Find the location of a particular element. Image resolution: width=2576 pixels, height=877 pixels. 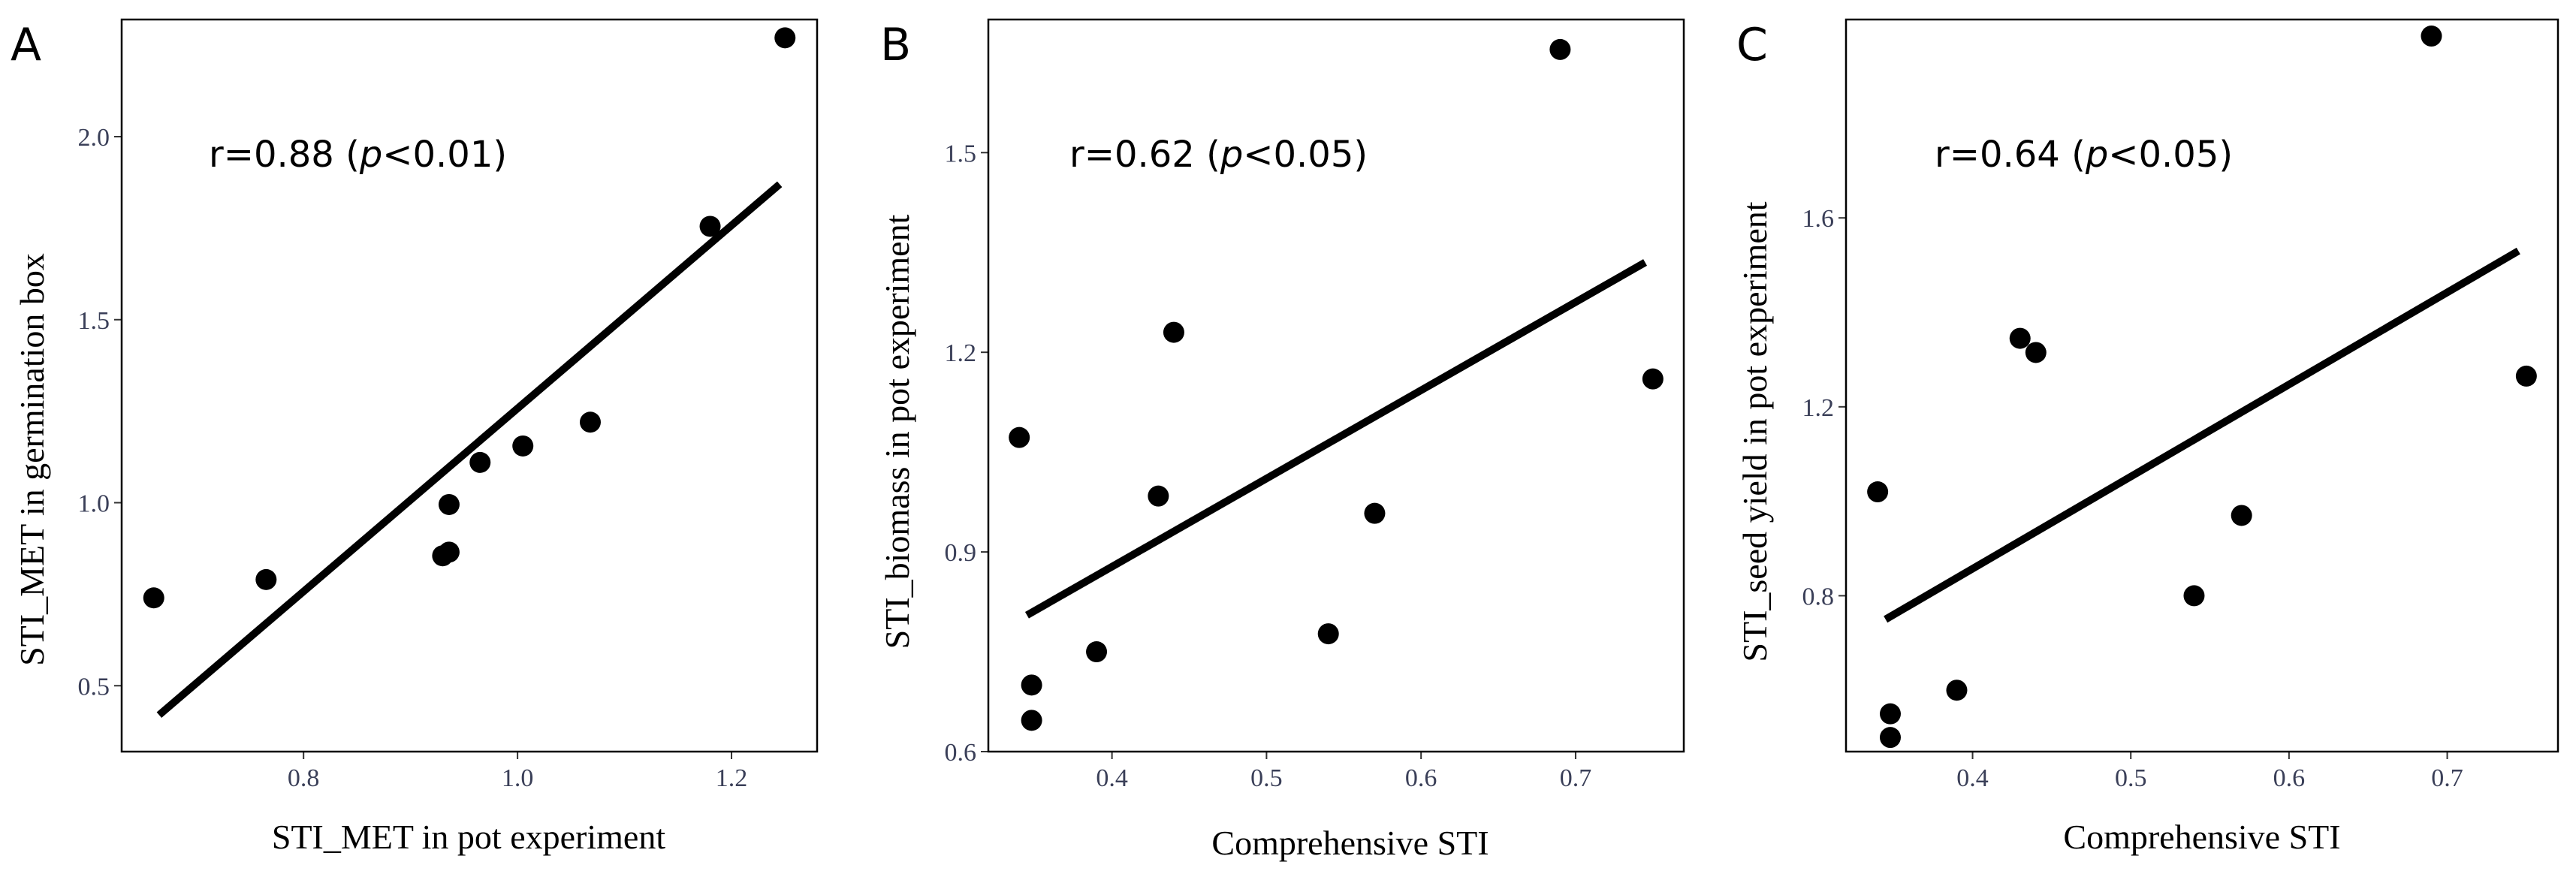

y-tick-label: 0.6 is located at coordinates (961, 753).